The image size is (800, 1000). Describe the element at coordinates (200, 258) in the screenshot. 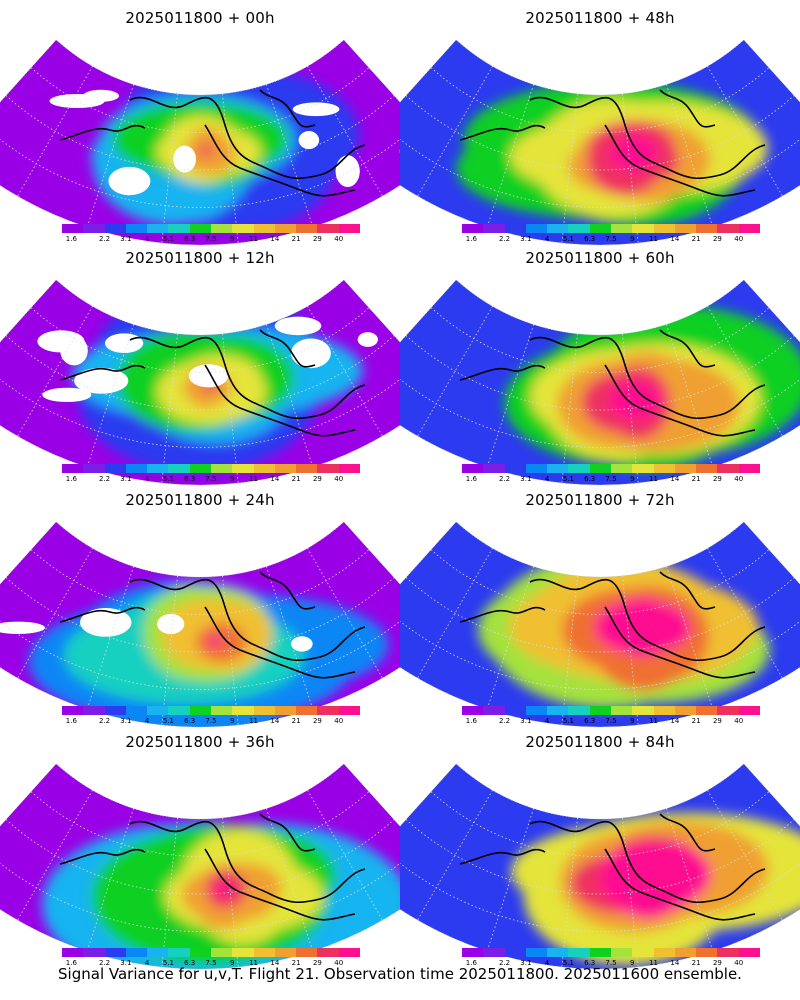

I see `panel-title: 2025011800 + 12h` at that location.